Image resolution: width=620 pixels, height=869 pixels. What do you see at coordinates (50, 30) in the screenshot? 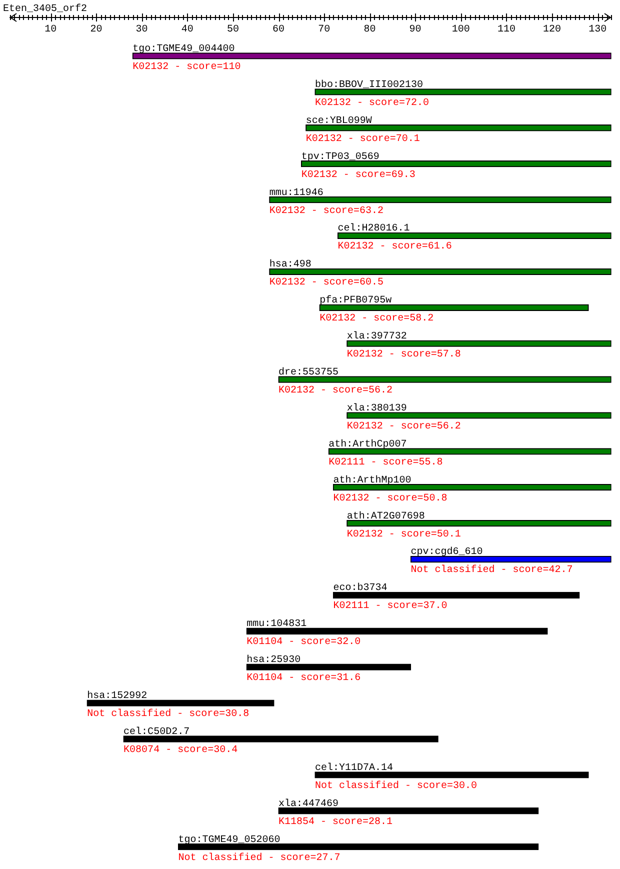
I see `x-tick-label: 10` at bounding box center [50, 30].